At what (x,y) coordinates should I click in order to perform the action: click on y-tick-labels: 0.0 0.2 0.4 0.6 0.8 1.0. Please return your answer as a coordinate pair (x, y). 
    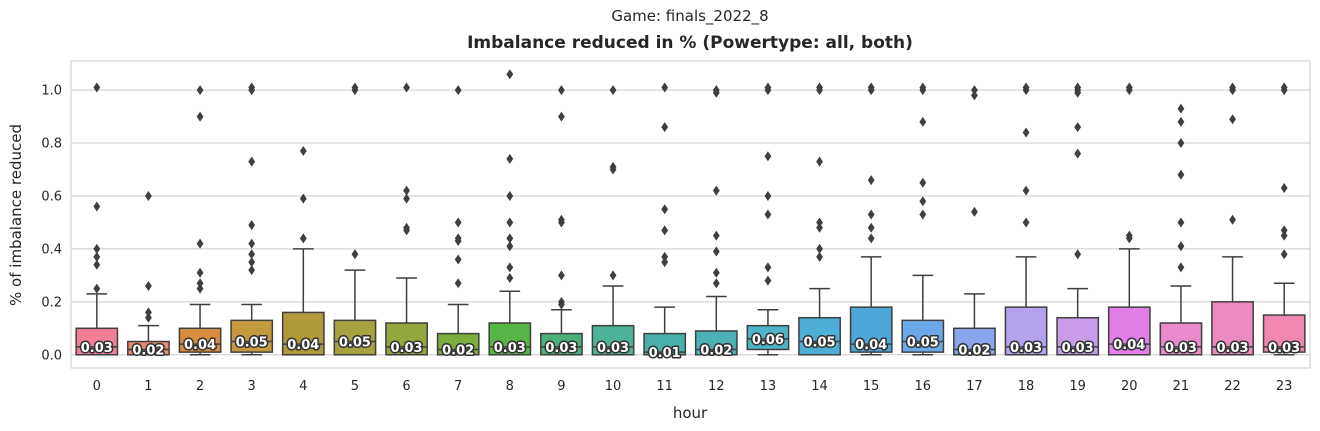
    Looking at the image, I should click on (51, 224).